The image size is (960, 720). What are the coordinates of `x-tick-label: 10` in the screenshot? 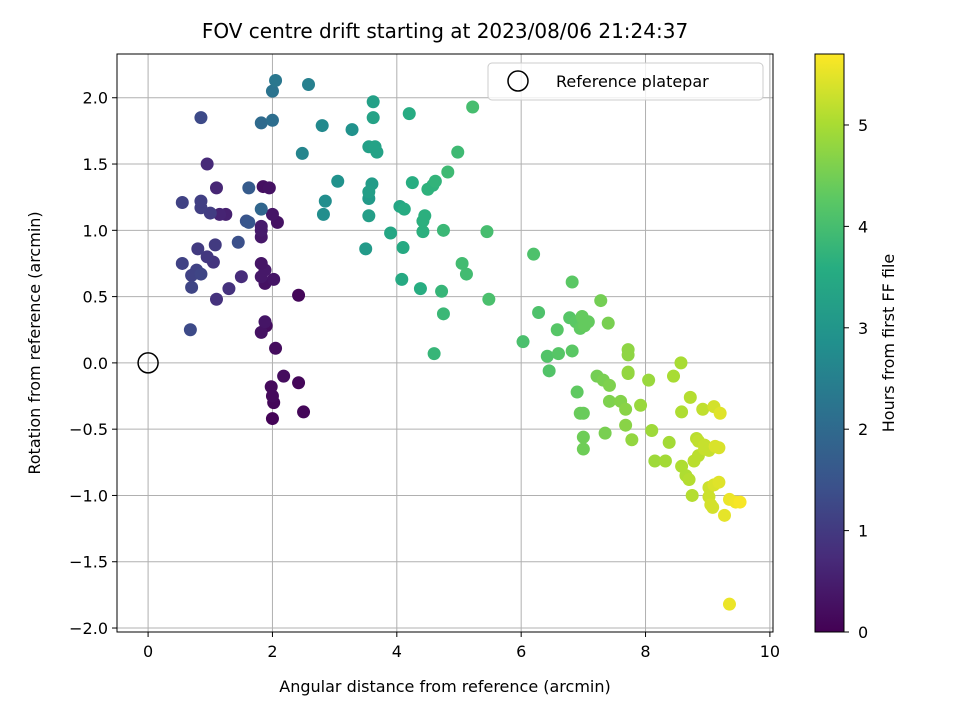 It's located at (770, 651).